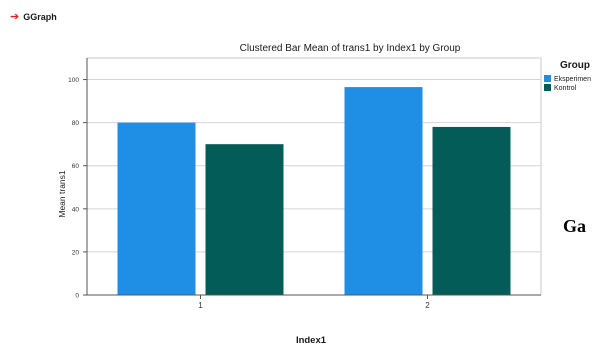 This screenshot has width=611, height=355. I want to click on legend: Group Eksperimen Kontrol, so click(567, 76).